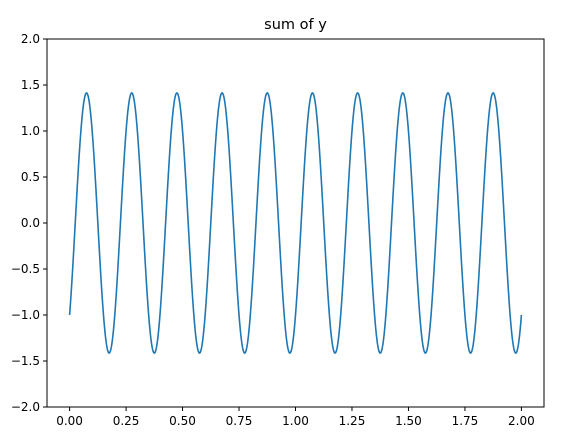 The height and width of the screenshot is (441, 570). What do you see at coordinates (69, 421) in the screenshot?
I see `x-tick-label: 0.00` at bounding box center [69, 421].